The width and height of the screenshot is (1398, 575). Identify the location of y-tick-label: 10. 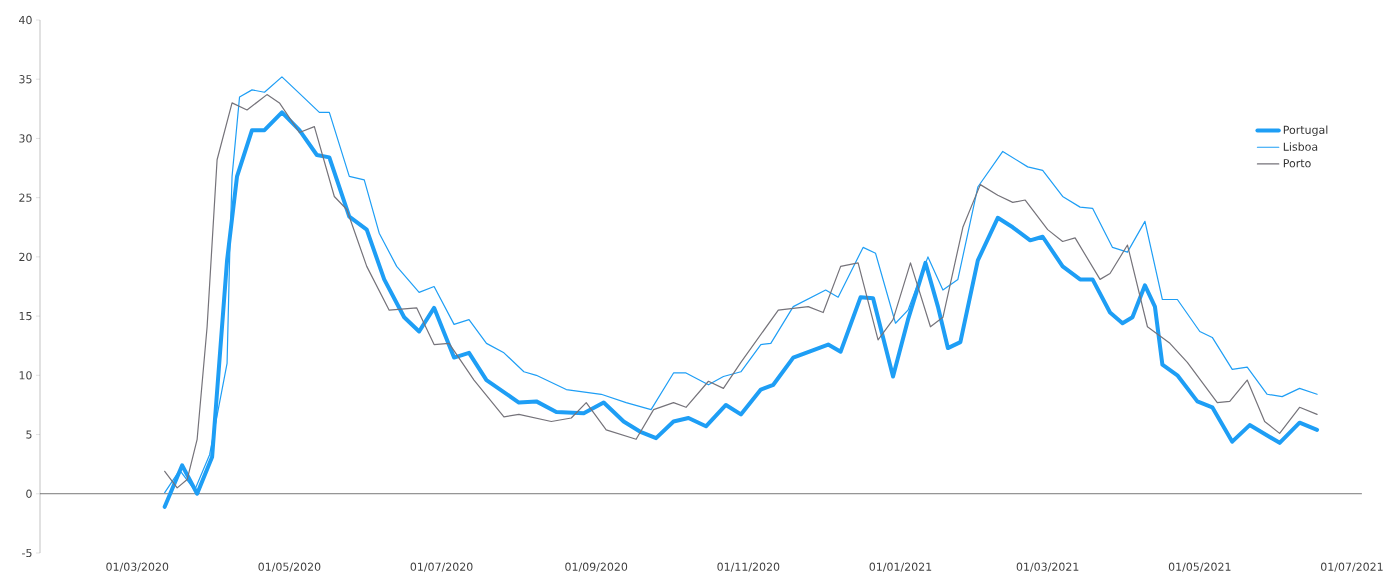
(25, 375).